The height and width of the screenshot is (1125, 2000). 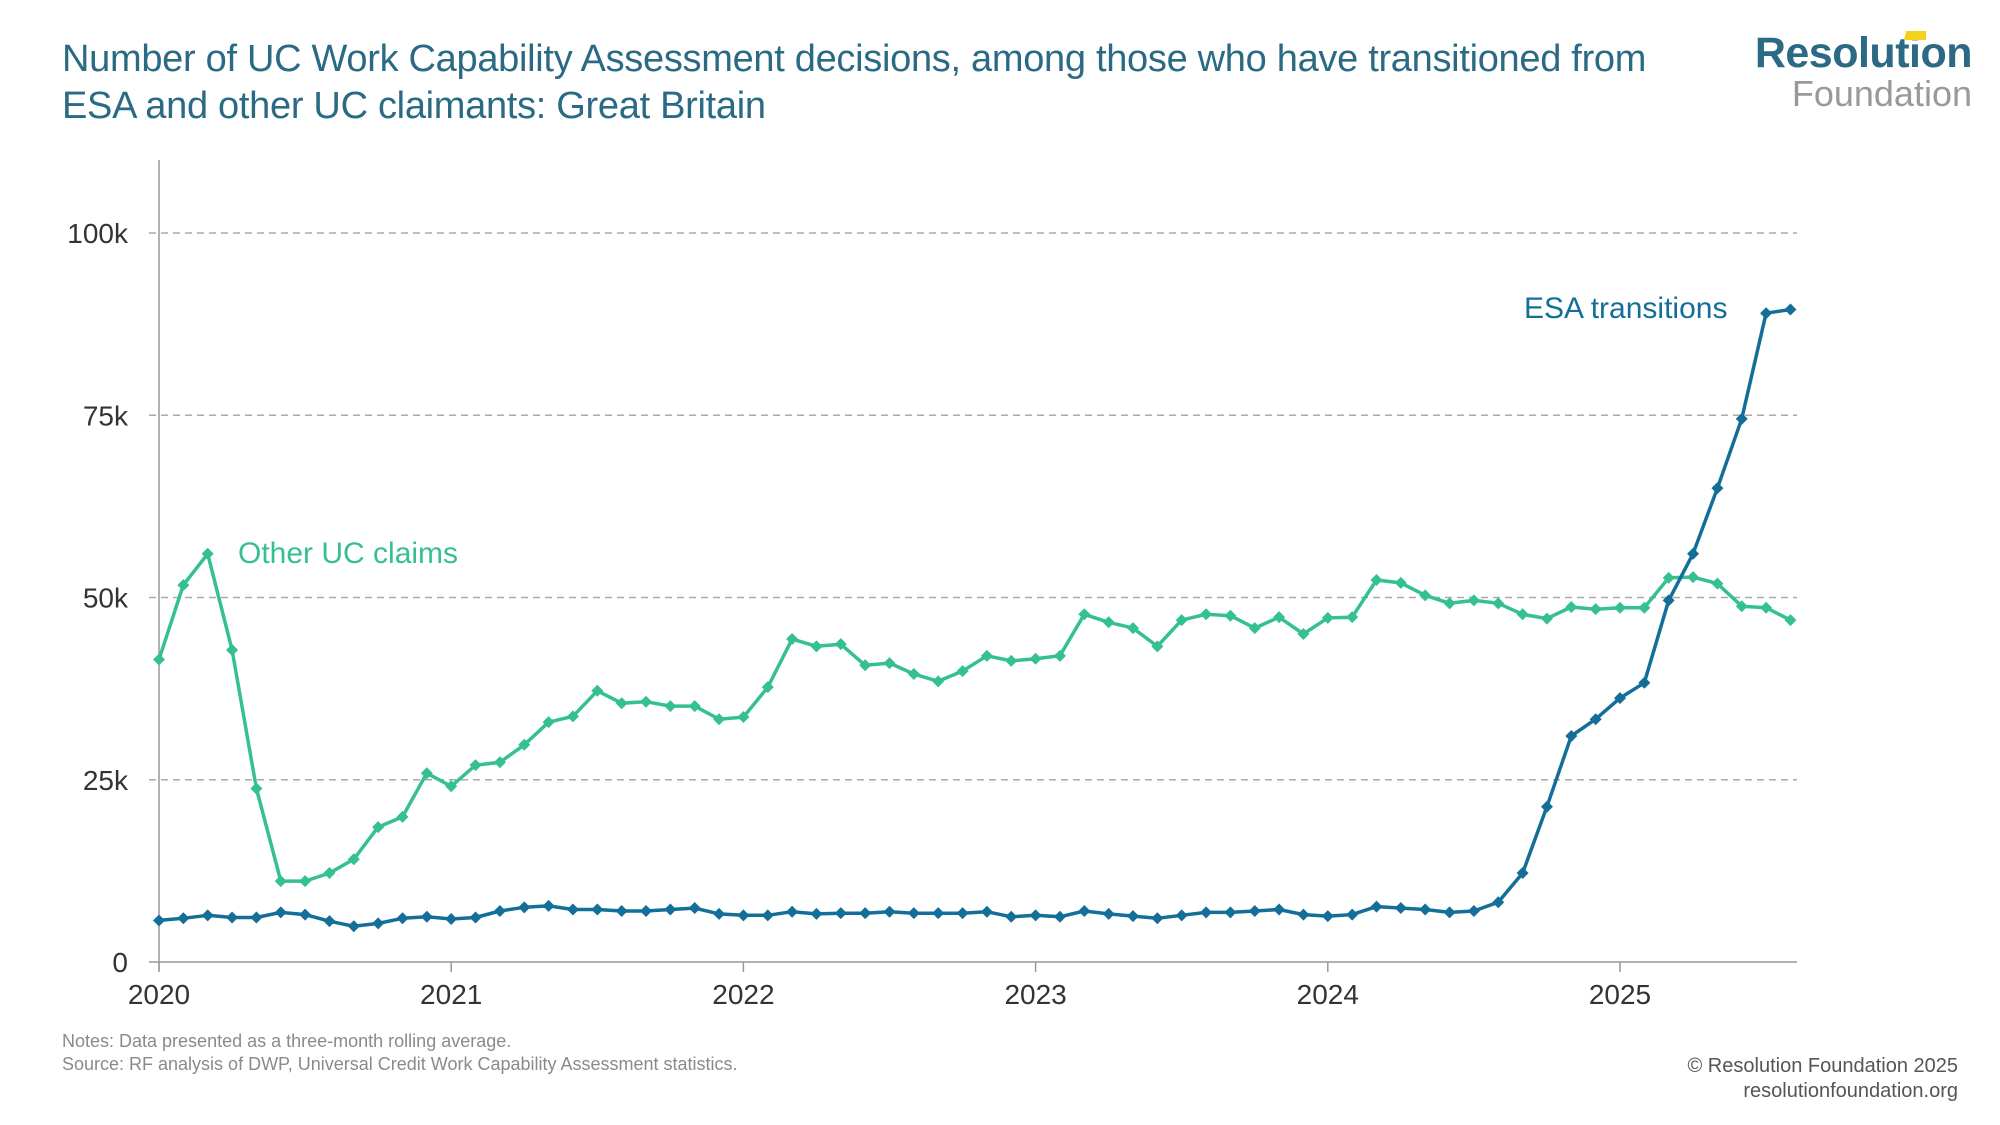 I want to click on series-label-esa: ESA transitions, so click(x=1625, y=308).